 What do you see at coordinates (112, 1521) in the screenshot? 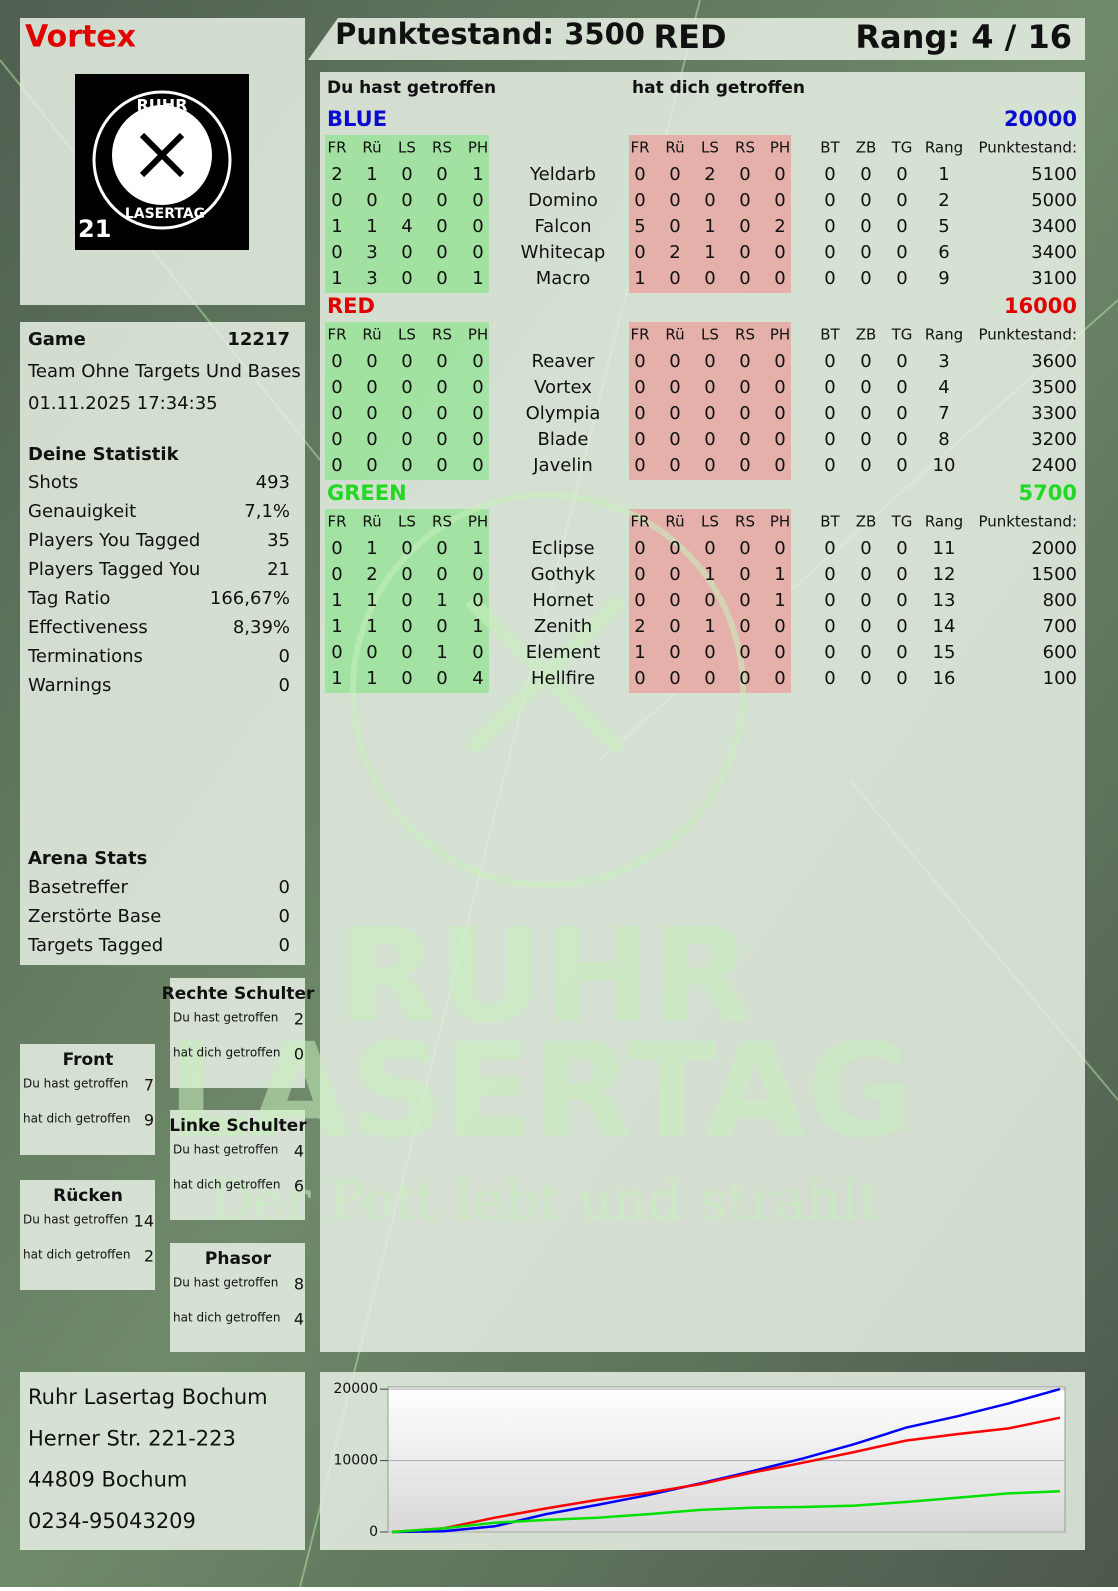
I see `address-line: 0234-95043209` at bounding box center [112, 1521].